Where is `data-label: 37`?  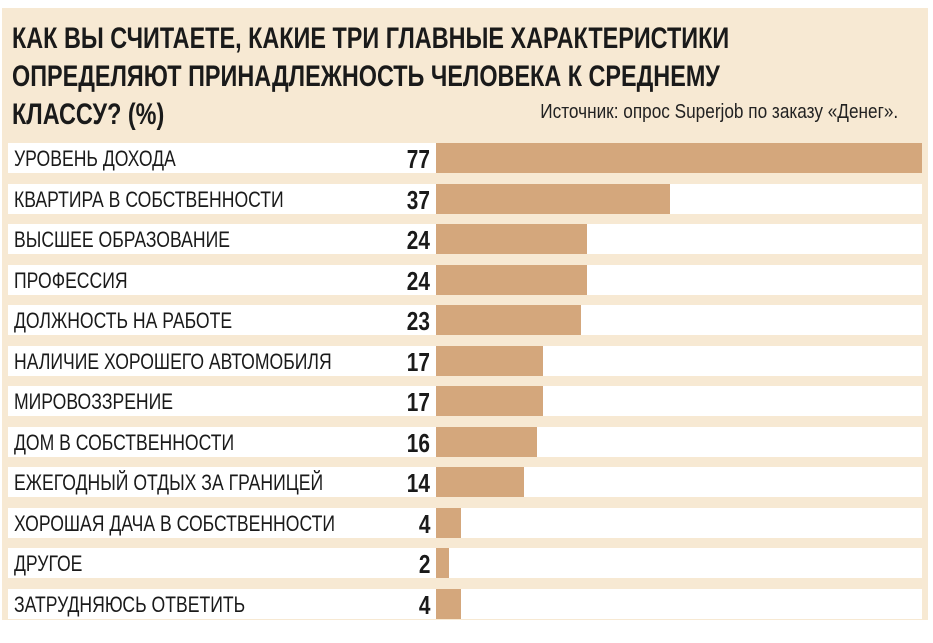
data-label: 37 is located at coordinates (418, 199).